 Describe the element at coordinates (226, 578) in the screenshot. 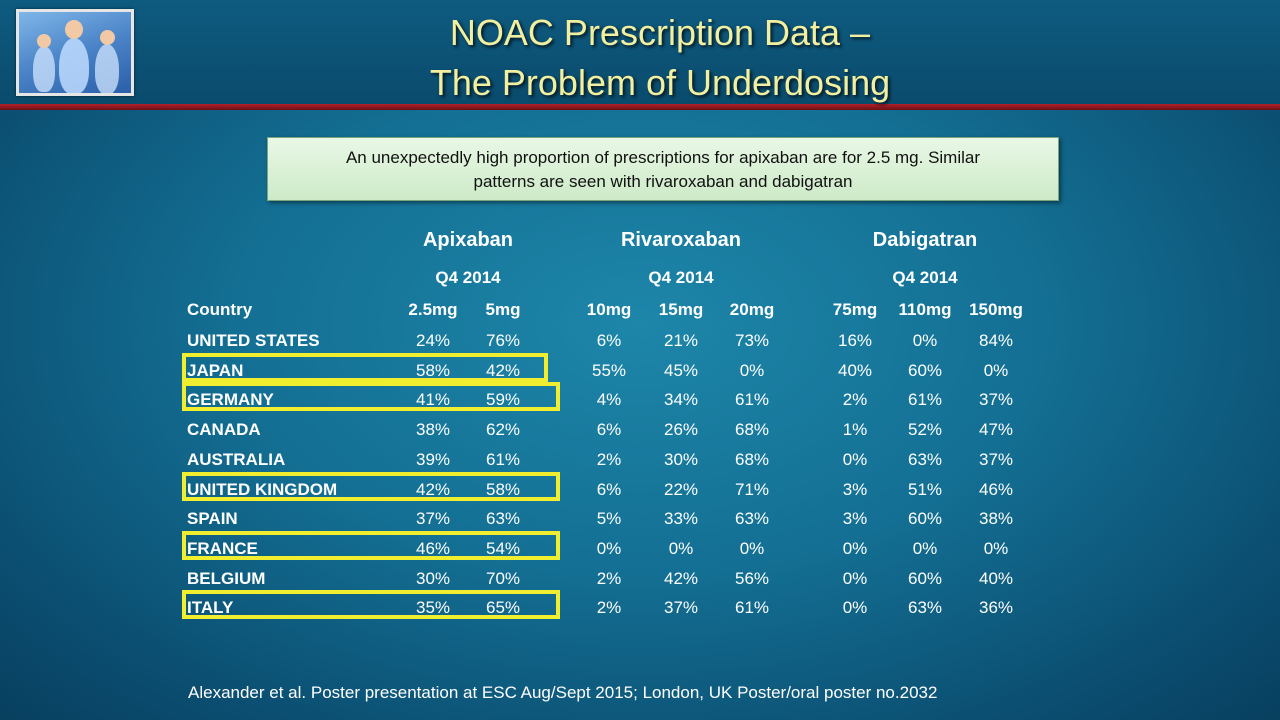

I see `country-name: BELGIUM` at that location.